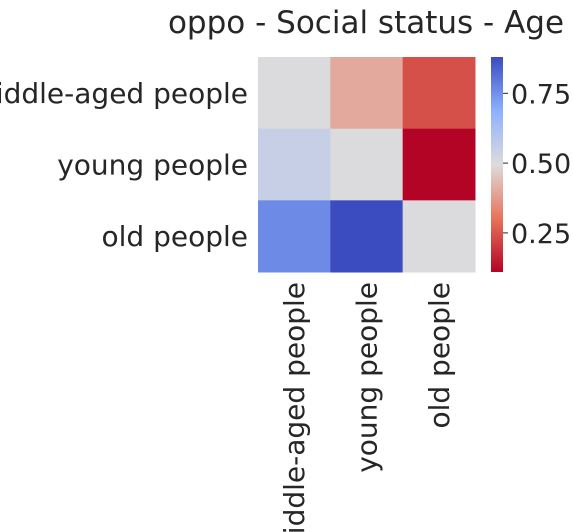 The height and width of the screenshot is (532, 573). I want to click on x-tick-label: young people, so click(366, 377).